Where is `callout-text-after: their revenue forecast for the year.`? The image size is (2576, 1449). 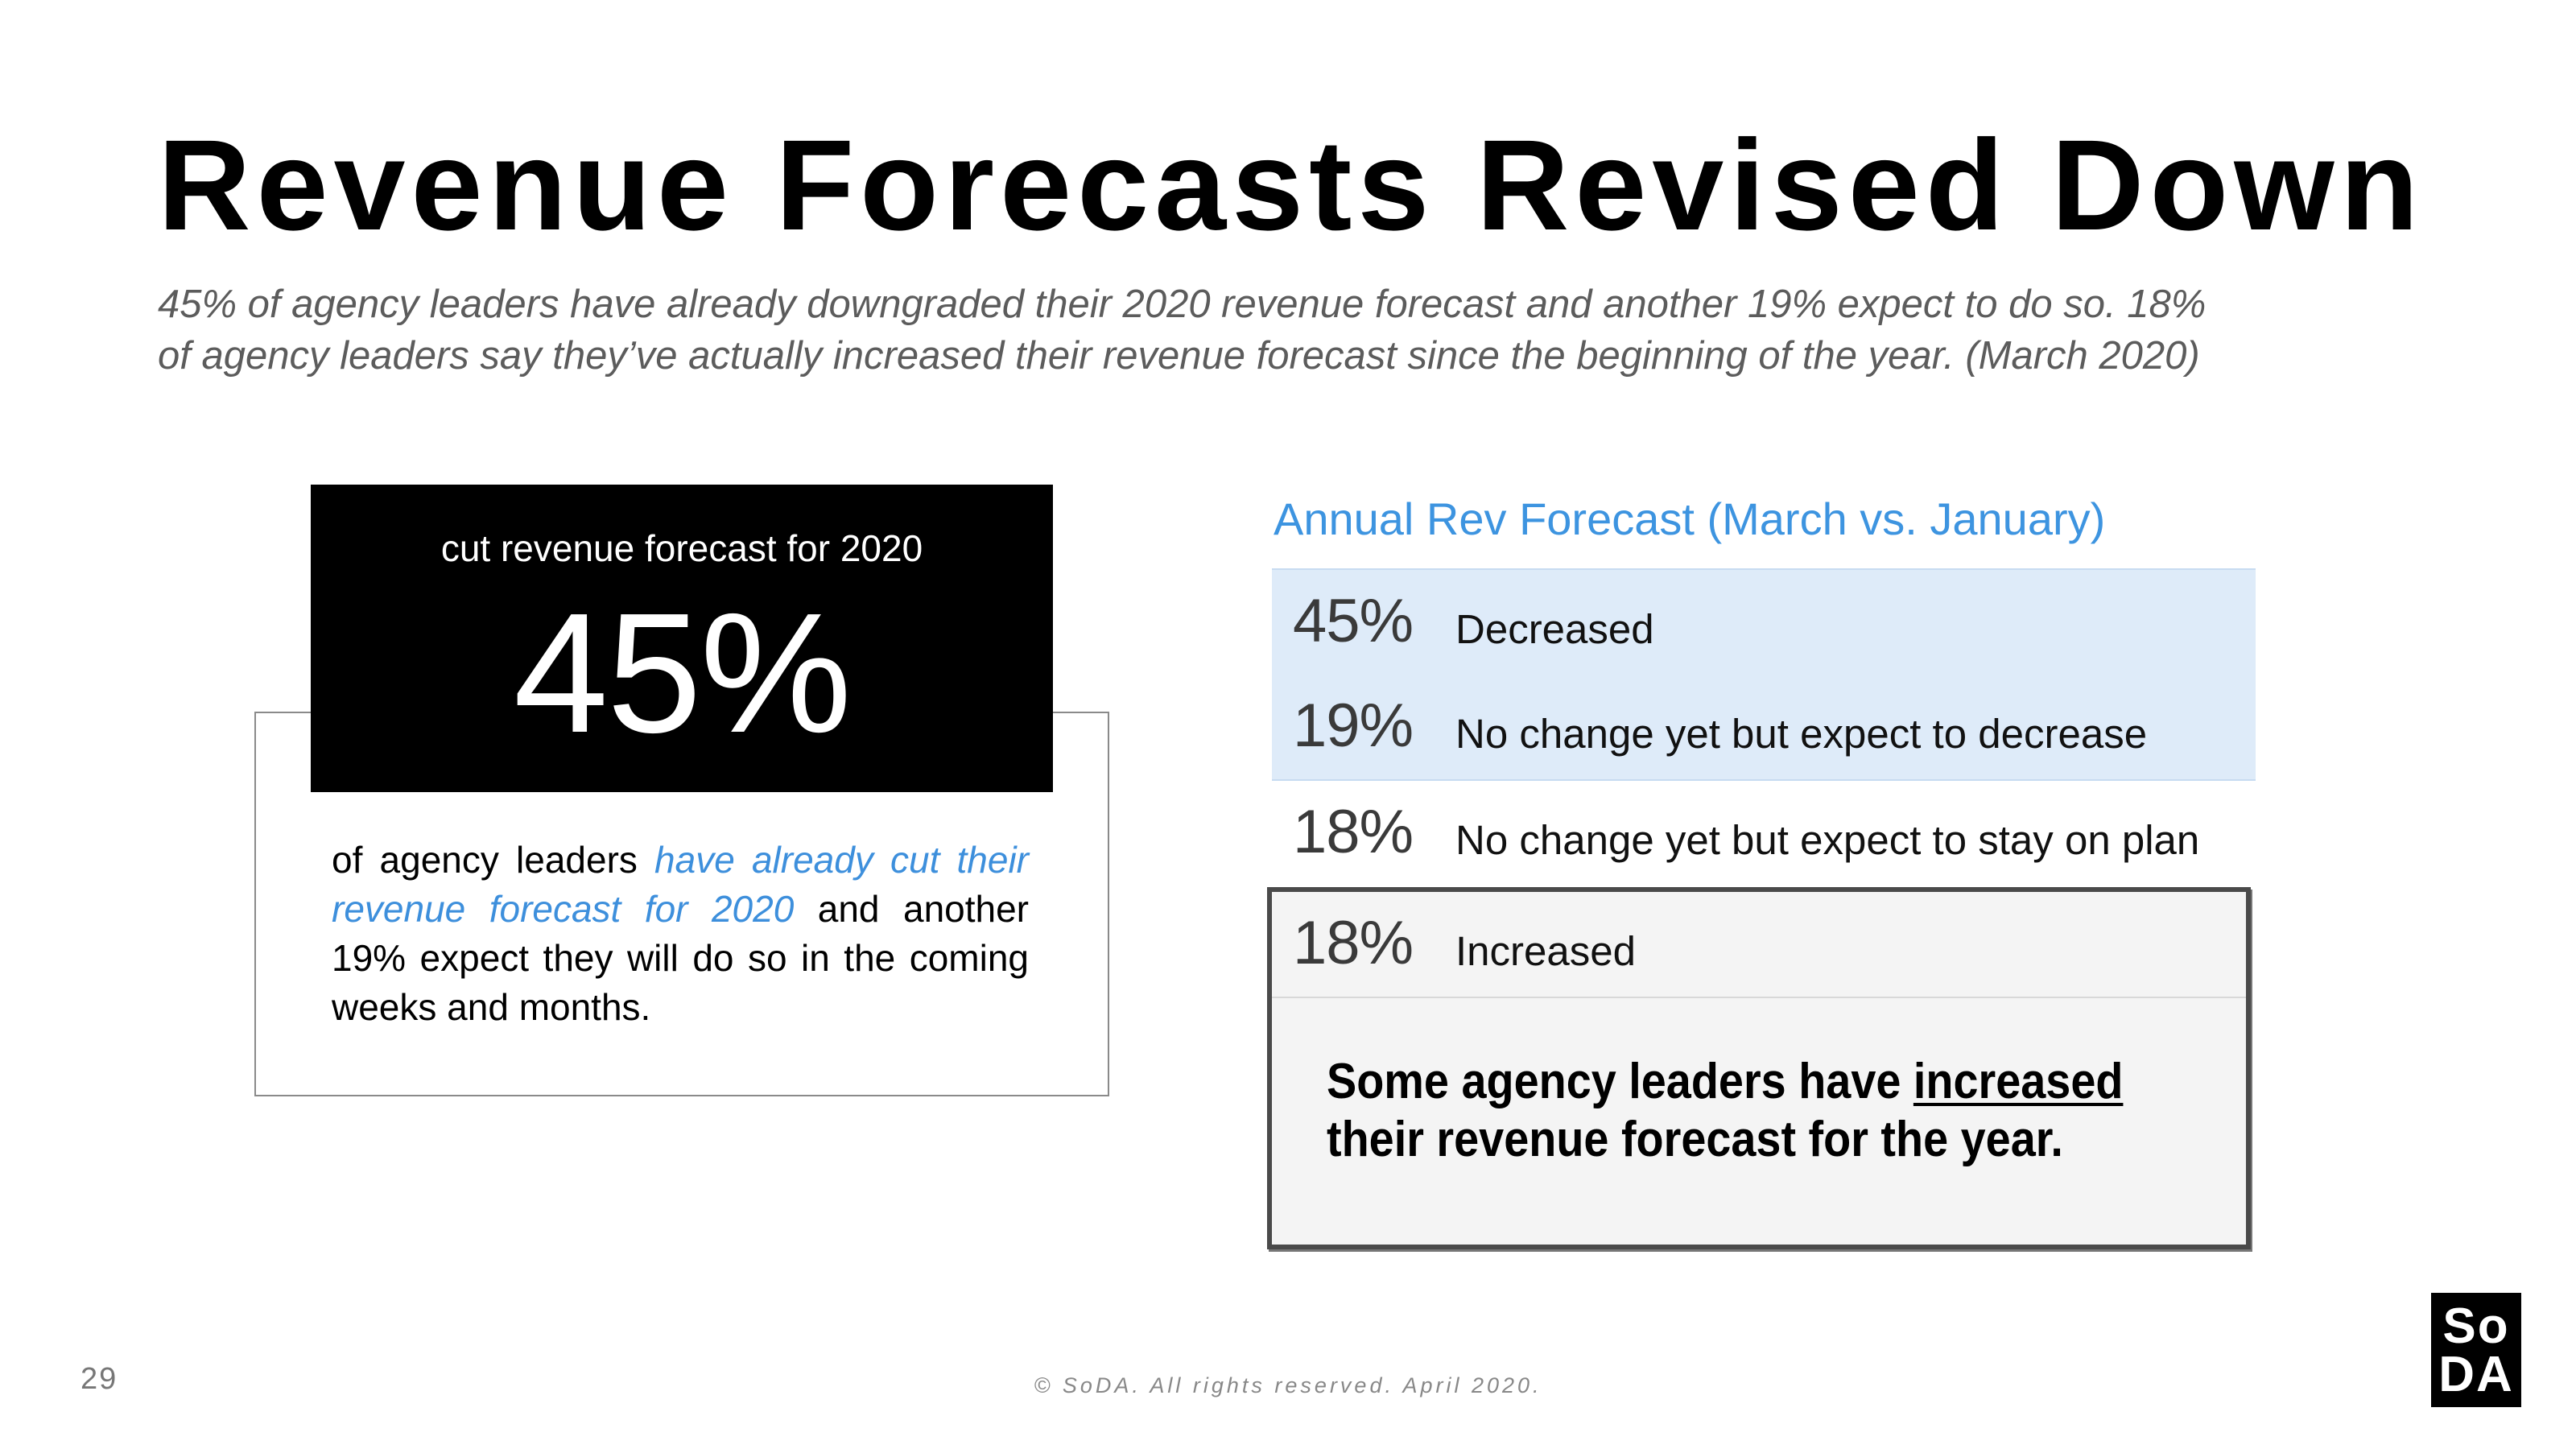
callout-text-after: their revenue forecast for the year. is located at coordinates (1695, 1139).